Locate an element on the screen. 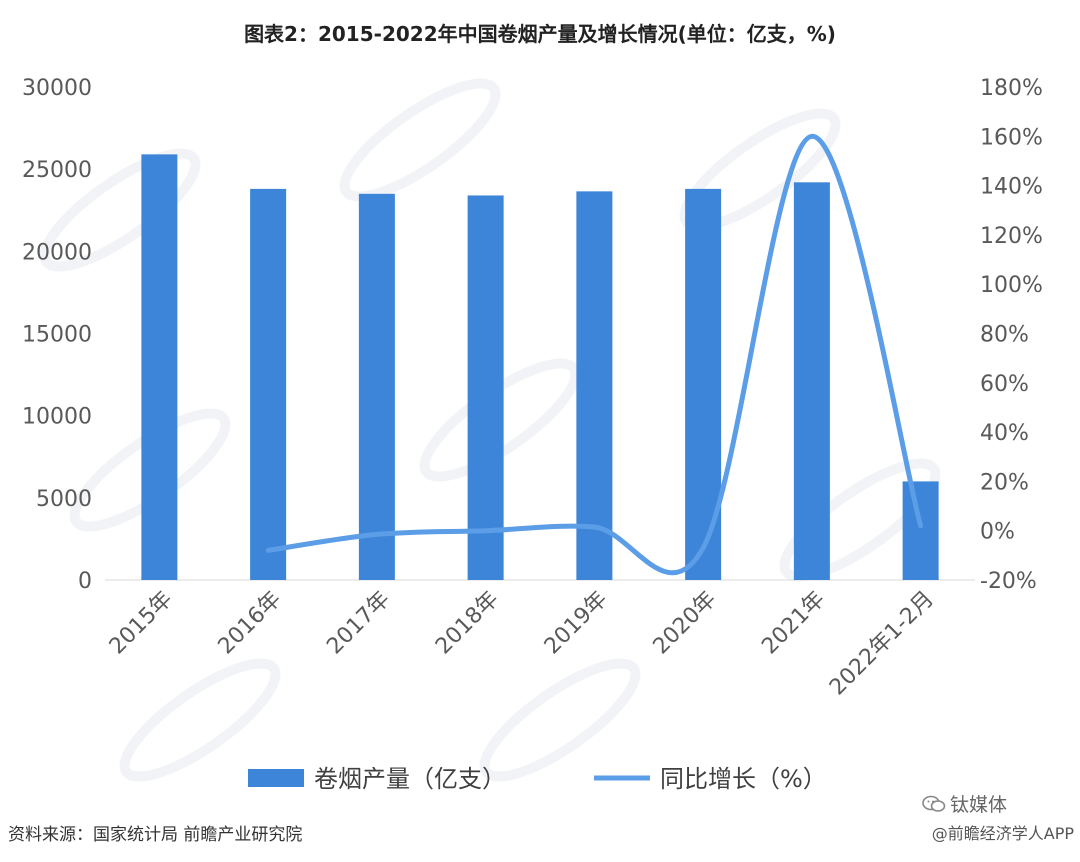  legend: 卷烟产量（亿支） 同比增长（%） is located at coordinates (537, 779).